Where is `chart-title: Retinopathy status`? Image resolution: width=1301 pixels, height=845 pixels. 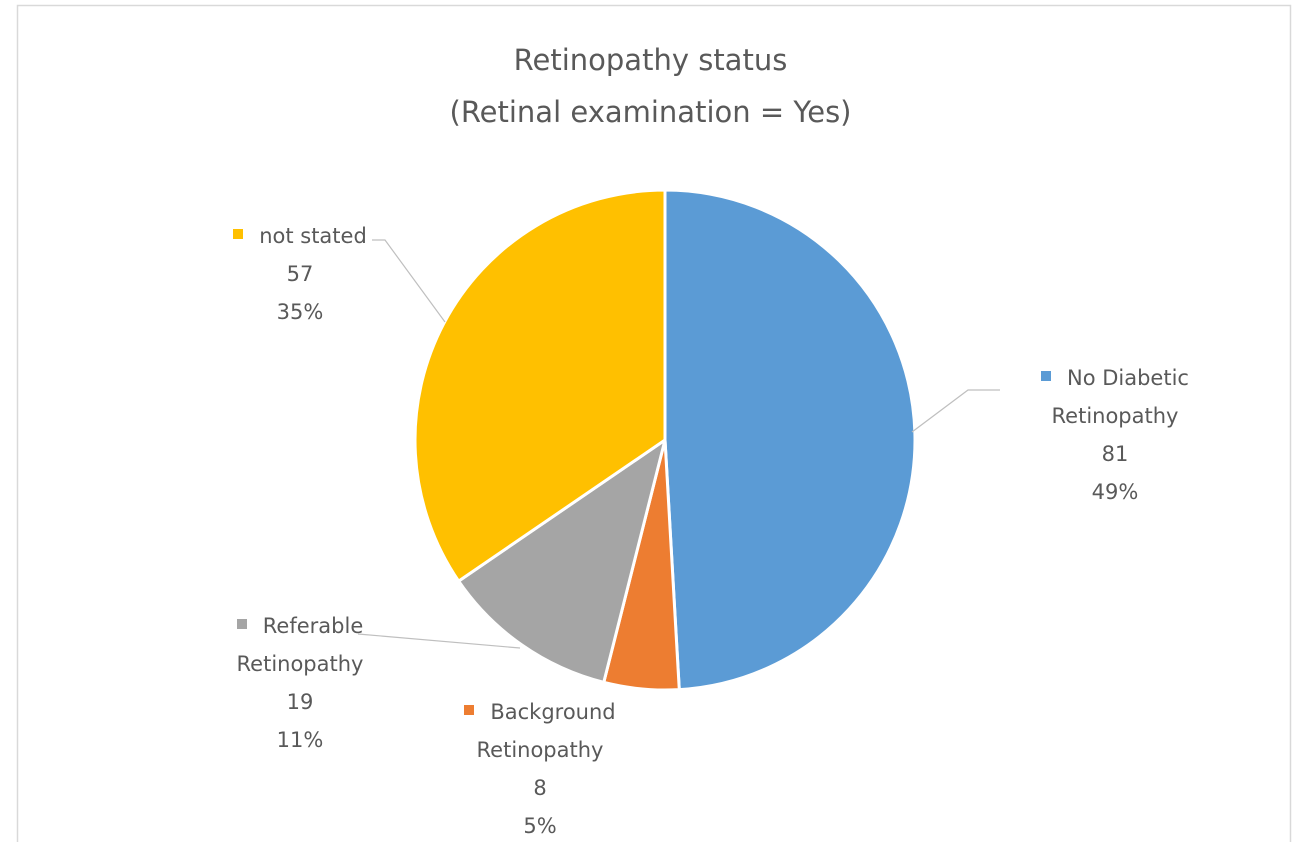
chart-title: Retinopathy status is located at coordinates (650, 60).